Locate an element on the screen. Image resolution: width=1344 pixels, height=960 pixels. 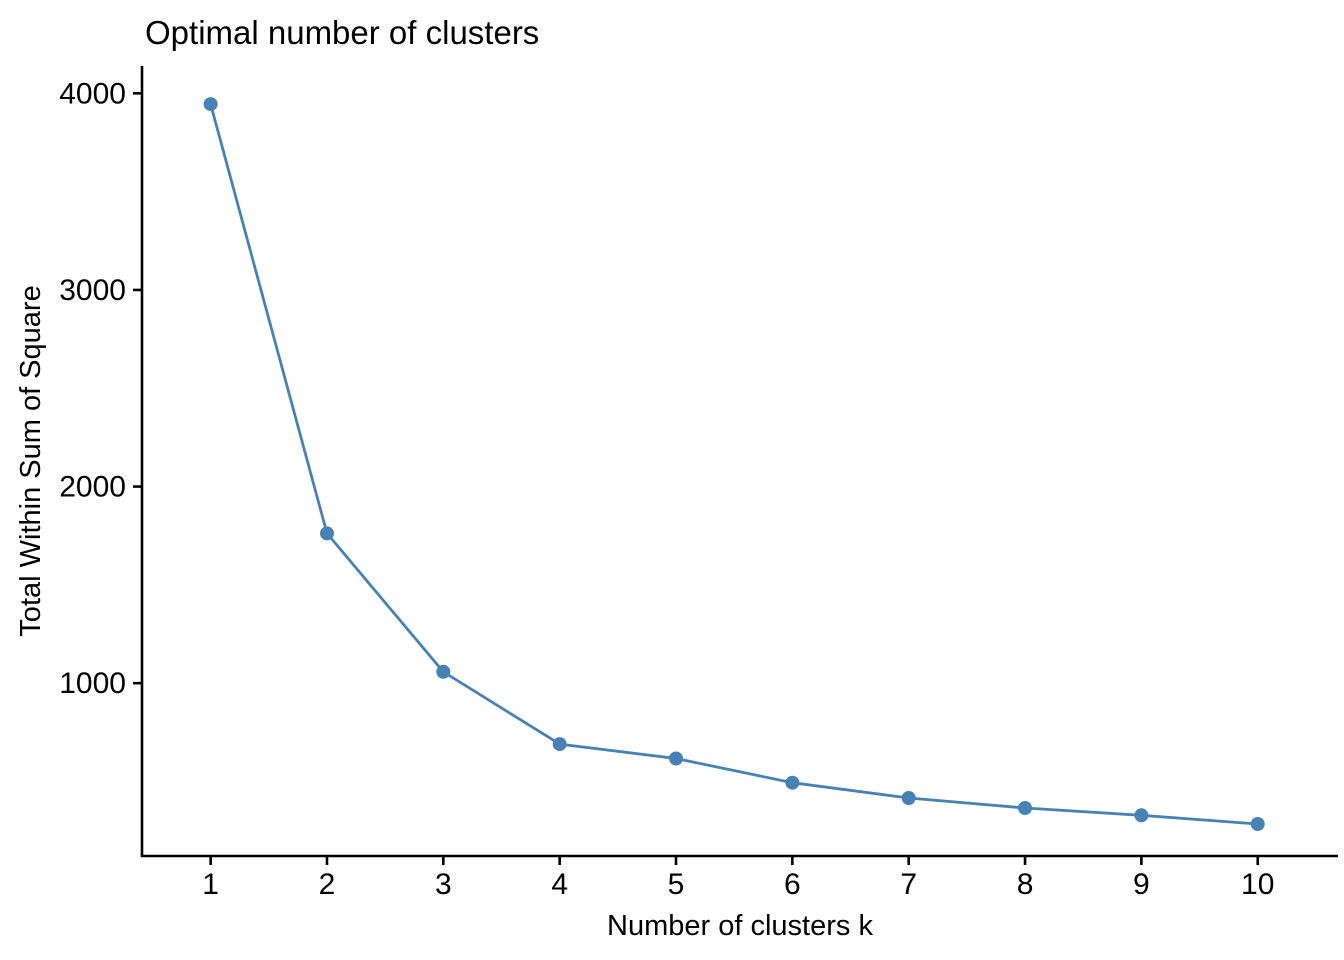
x-tick-label-2: 2 is located at coordinates (327, 884).